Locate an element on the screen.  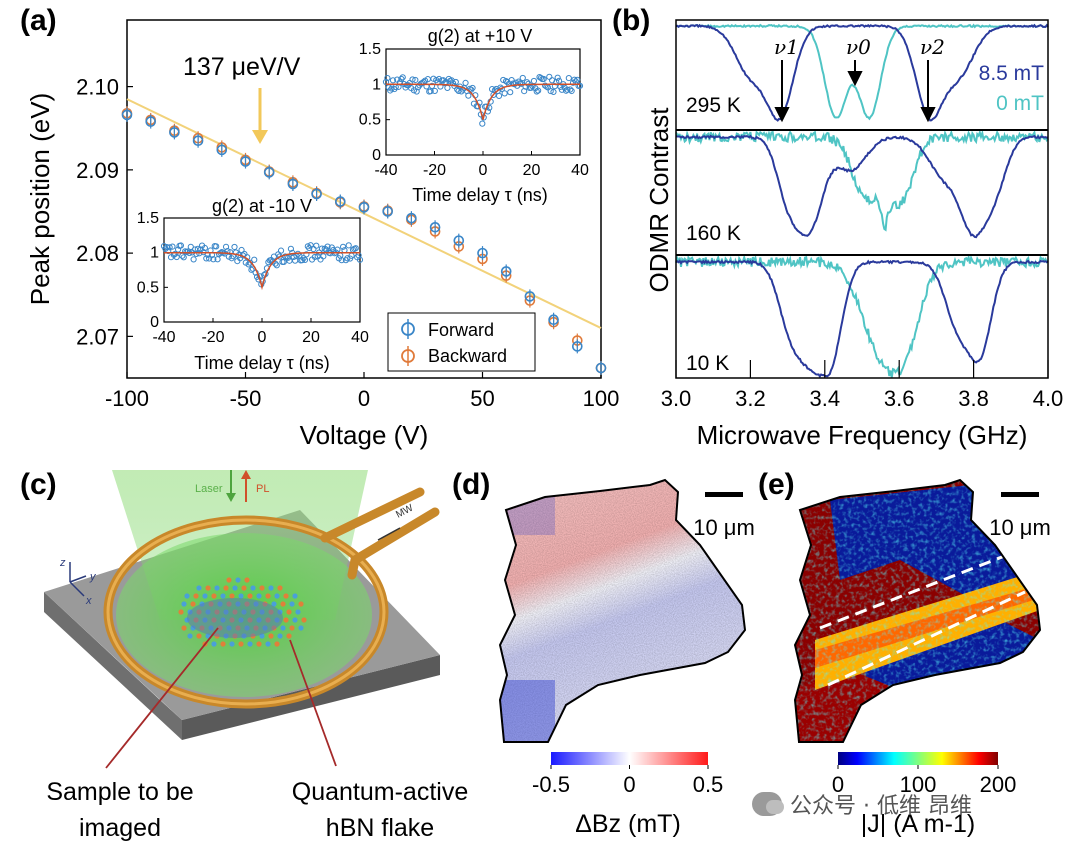
inset-xtick-label: -40 is located at coordinates (163, 337).